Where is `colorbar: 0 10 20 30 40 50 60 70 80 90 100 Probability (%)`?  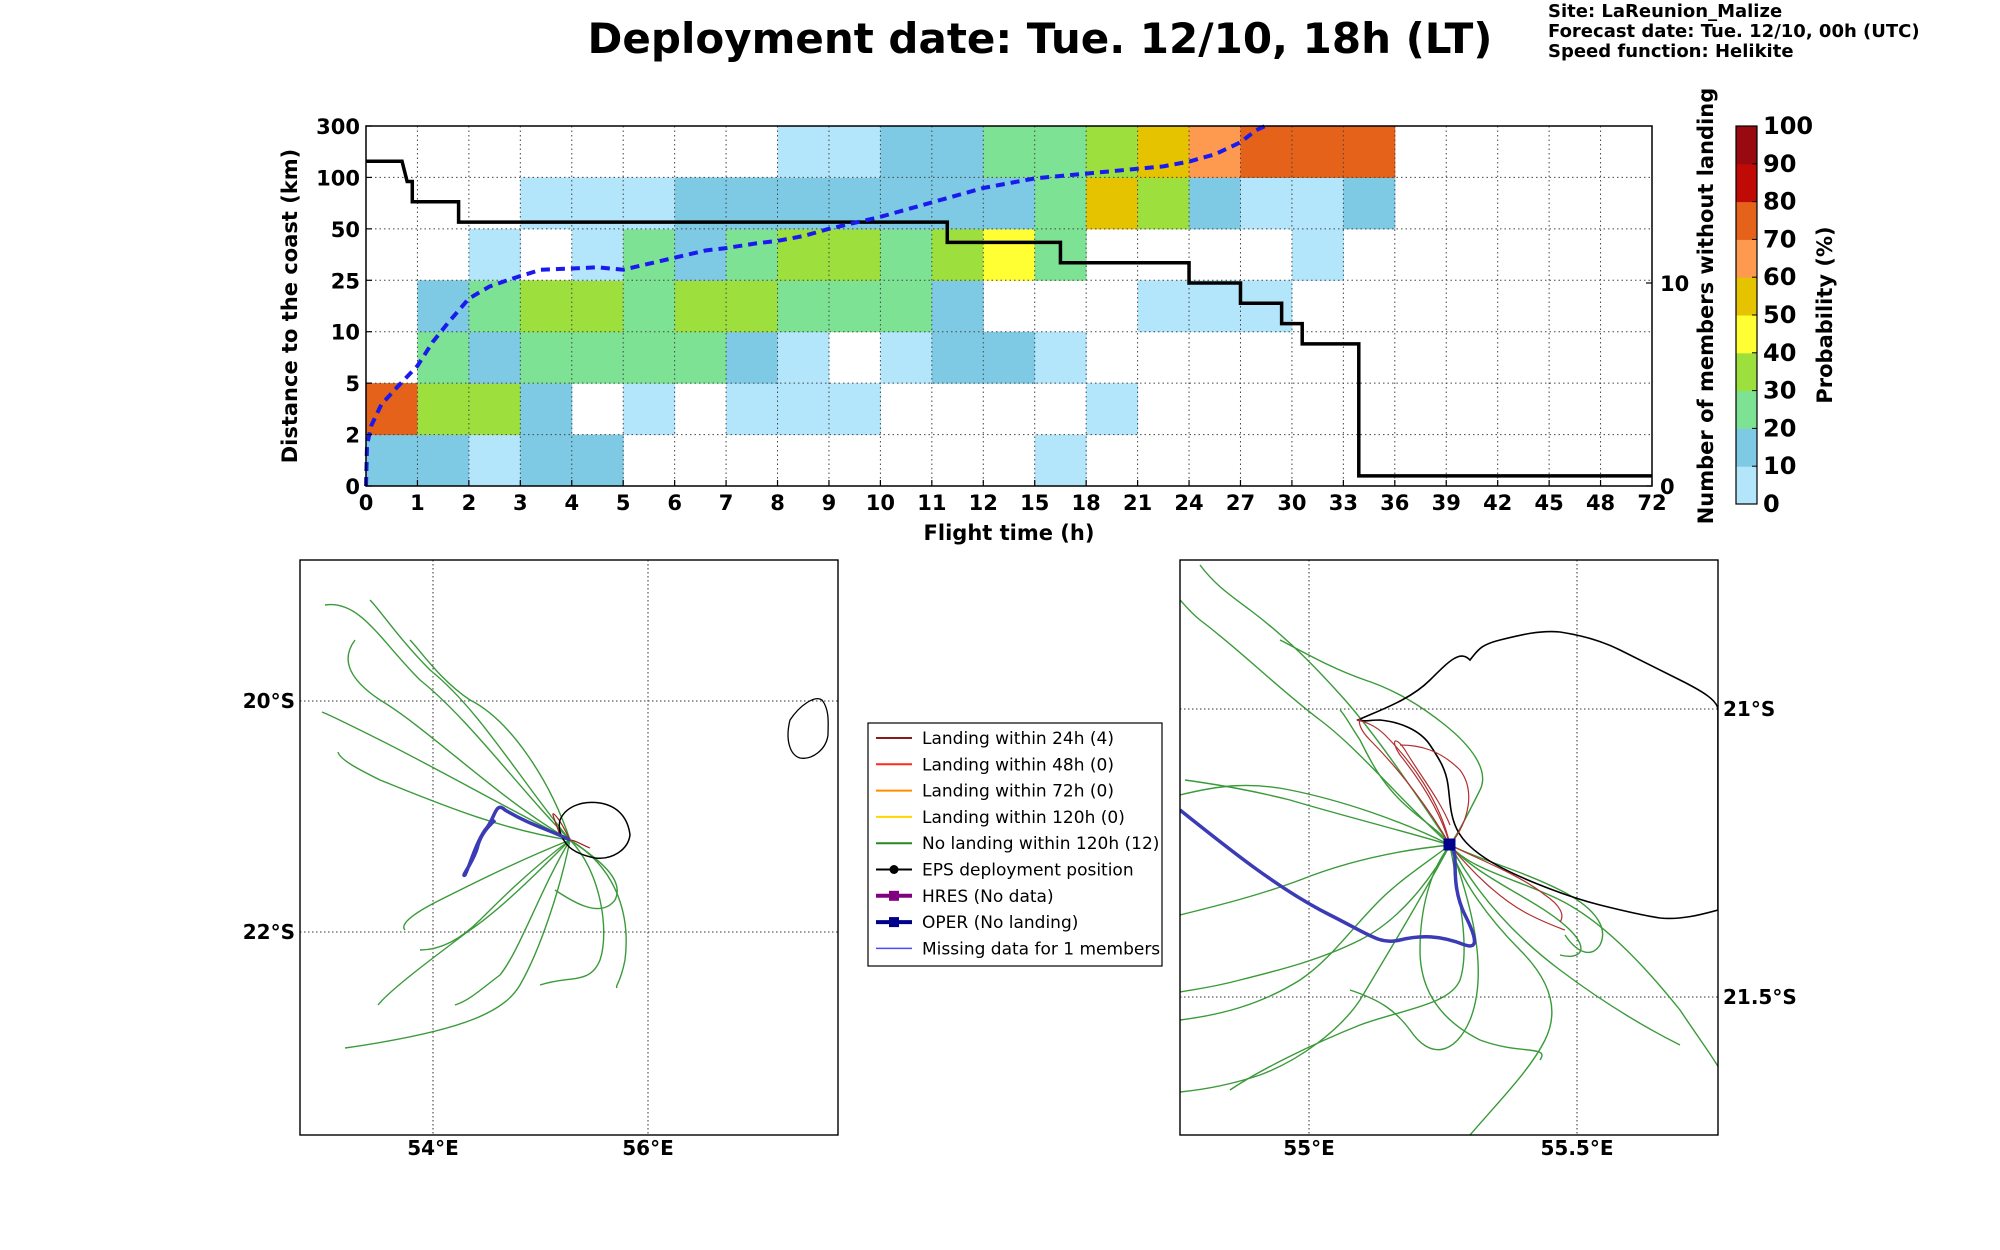 colorbar: 0 10 20 30 40 50 60 70 80 90 100 Probability (%) is located at coordinates (1786, 315).